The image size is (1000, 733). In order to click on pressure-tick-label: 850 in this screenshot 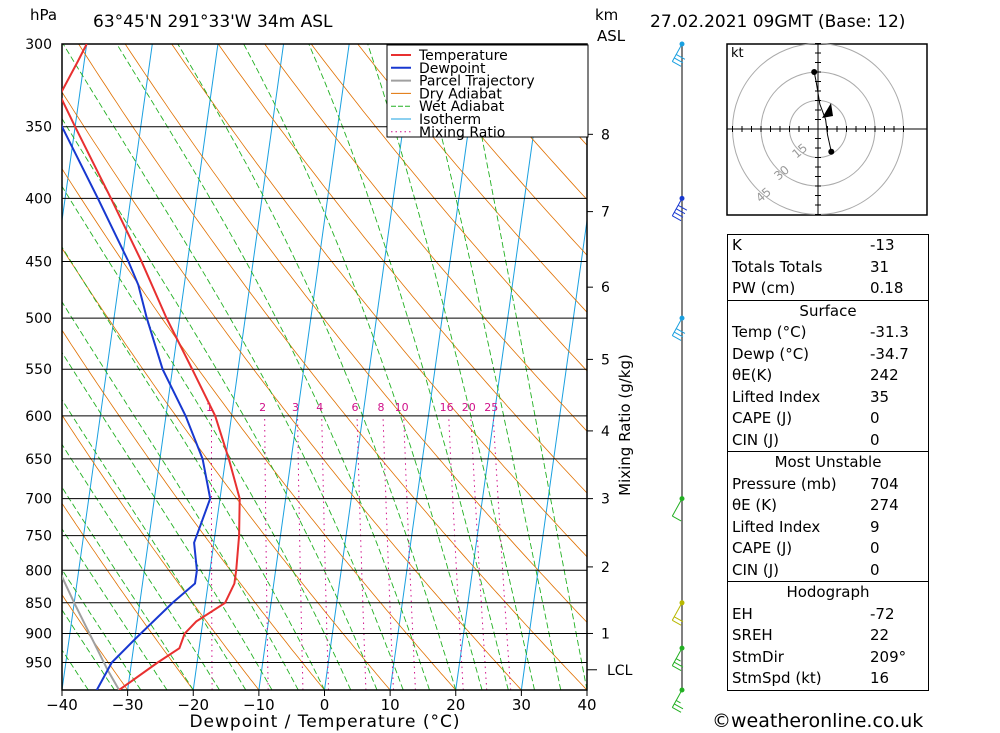, I will do `click(38, 604)`.